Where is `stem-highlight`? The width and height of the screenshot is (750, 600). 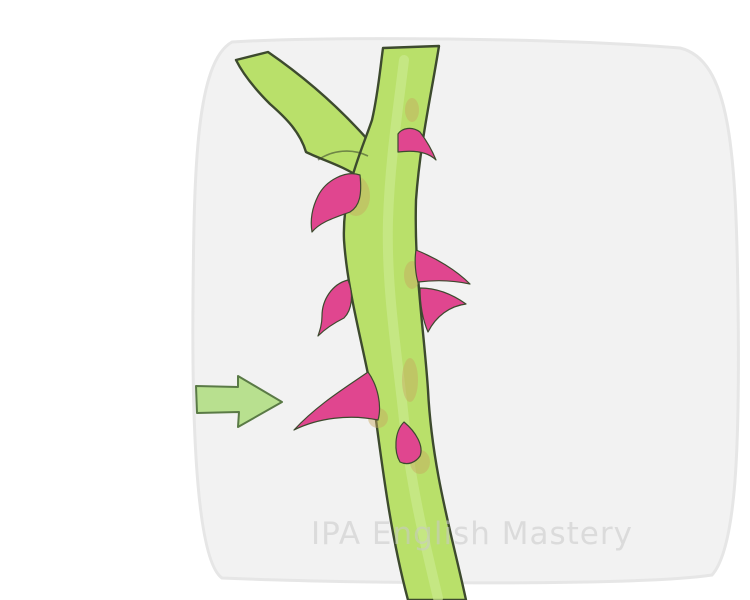 stem-highlight is located at coordinates (412, 327).